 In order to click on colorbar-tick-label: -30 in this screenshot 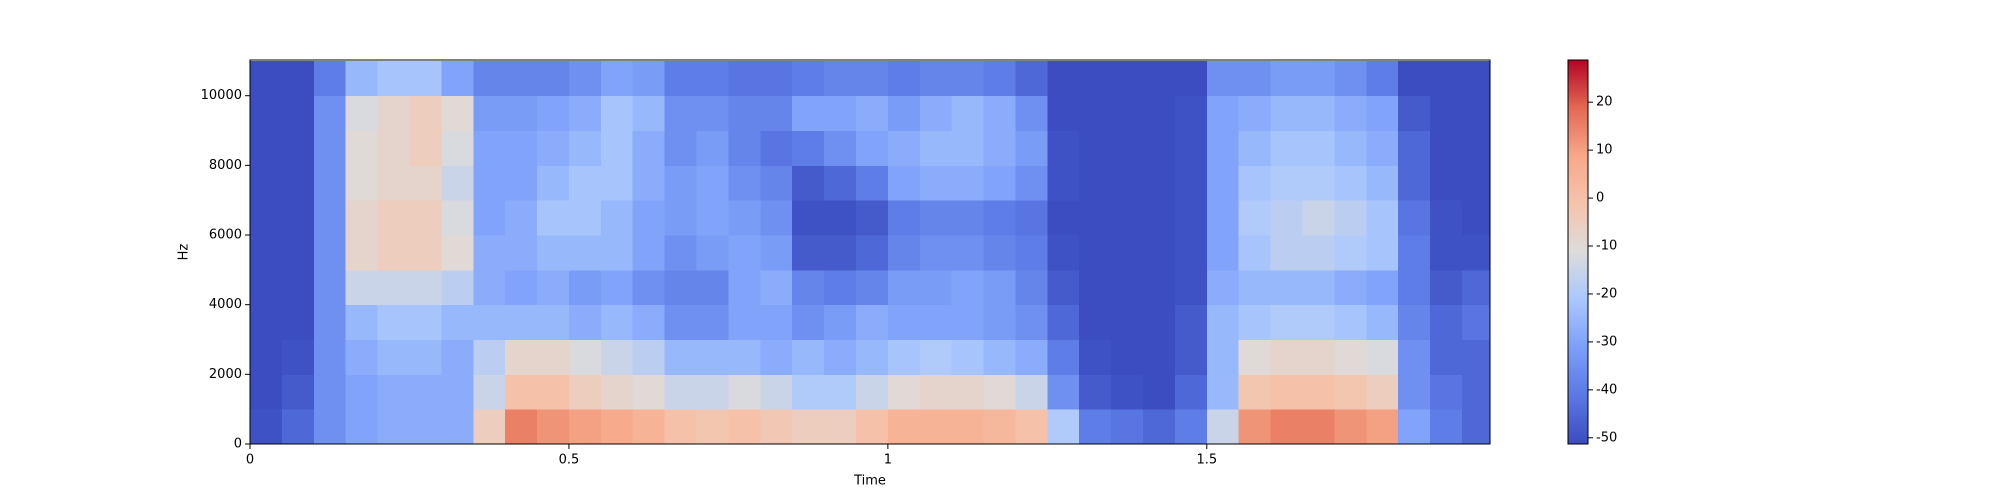, I will do `click(1606, 341)`.